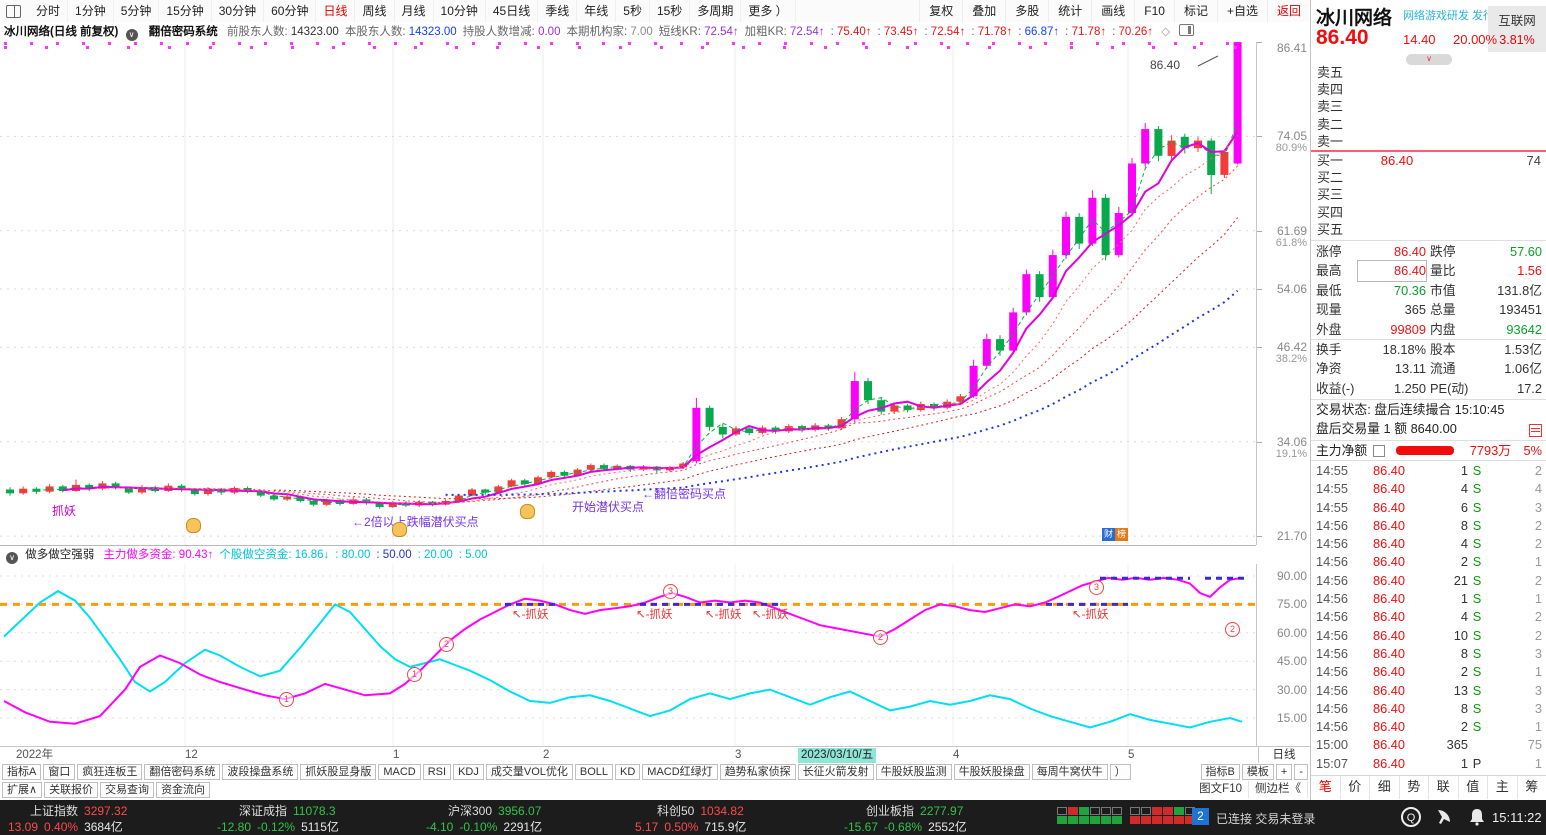 The image size is (1546, 835). Describe the element at coordinates (183, 790) in the screenshot. I see `panel-tab-资金流向: 资金流向` at that location.